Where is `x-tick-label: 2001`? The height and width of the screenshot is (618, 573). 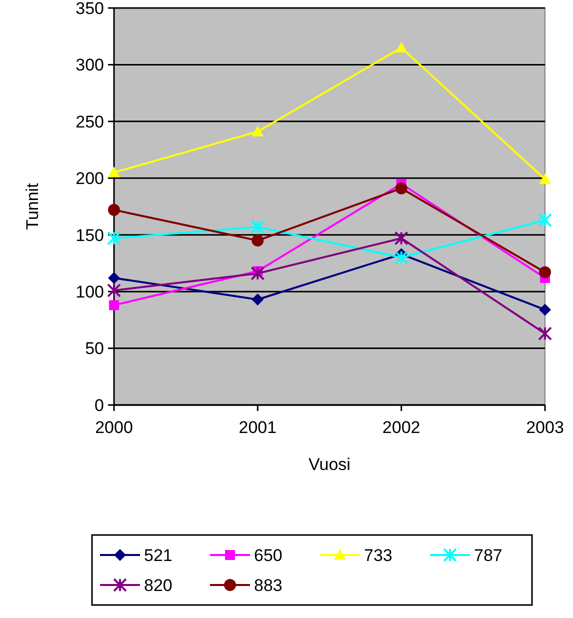 x-tick-label: 2001 is located at coordinates (257, 427).